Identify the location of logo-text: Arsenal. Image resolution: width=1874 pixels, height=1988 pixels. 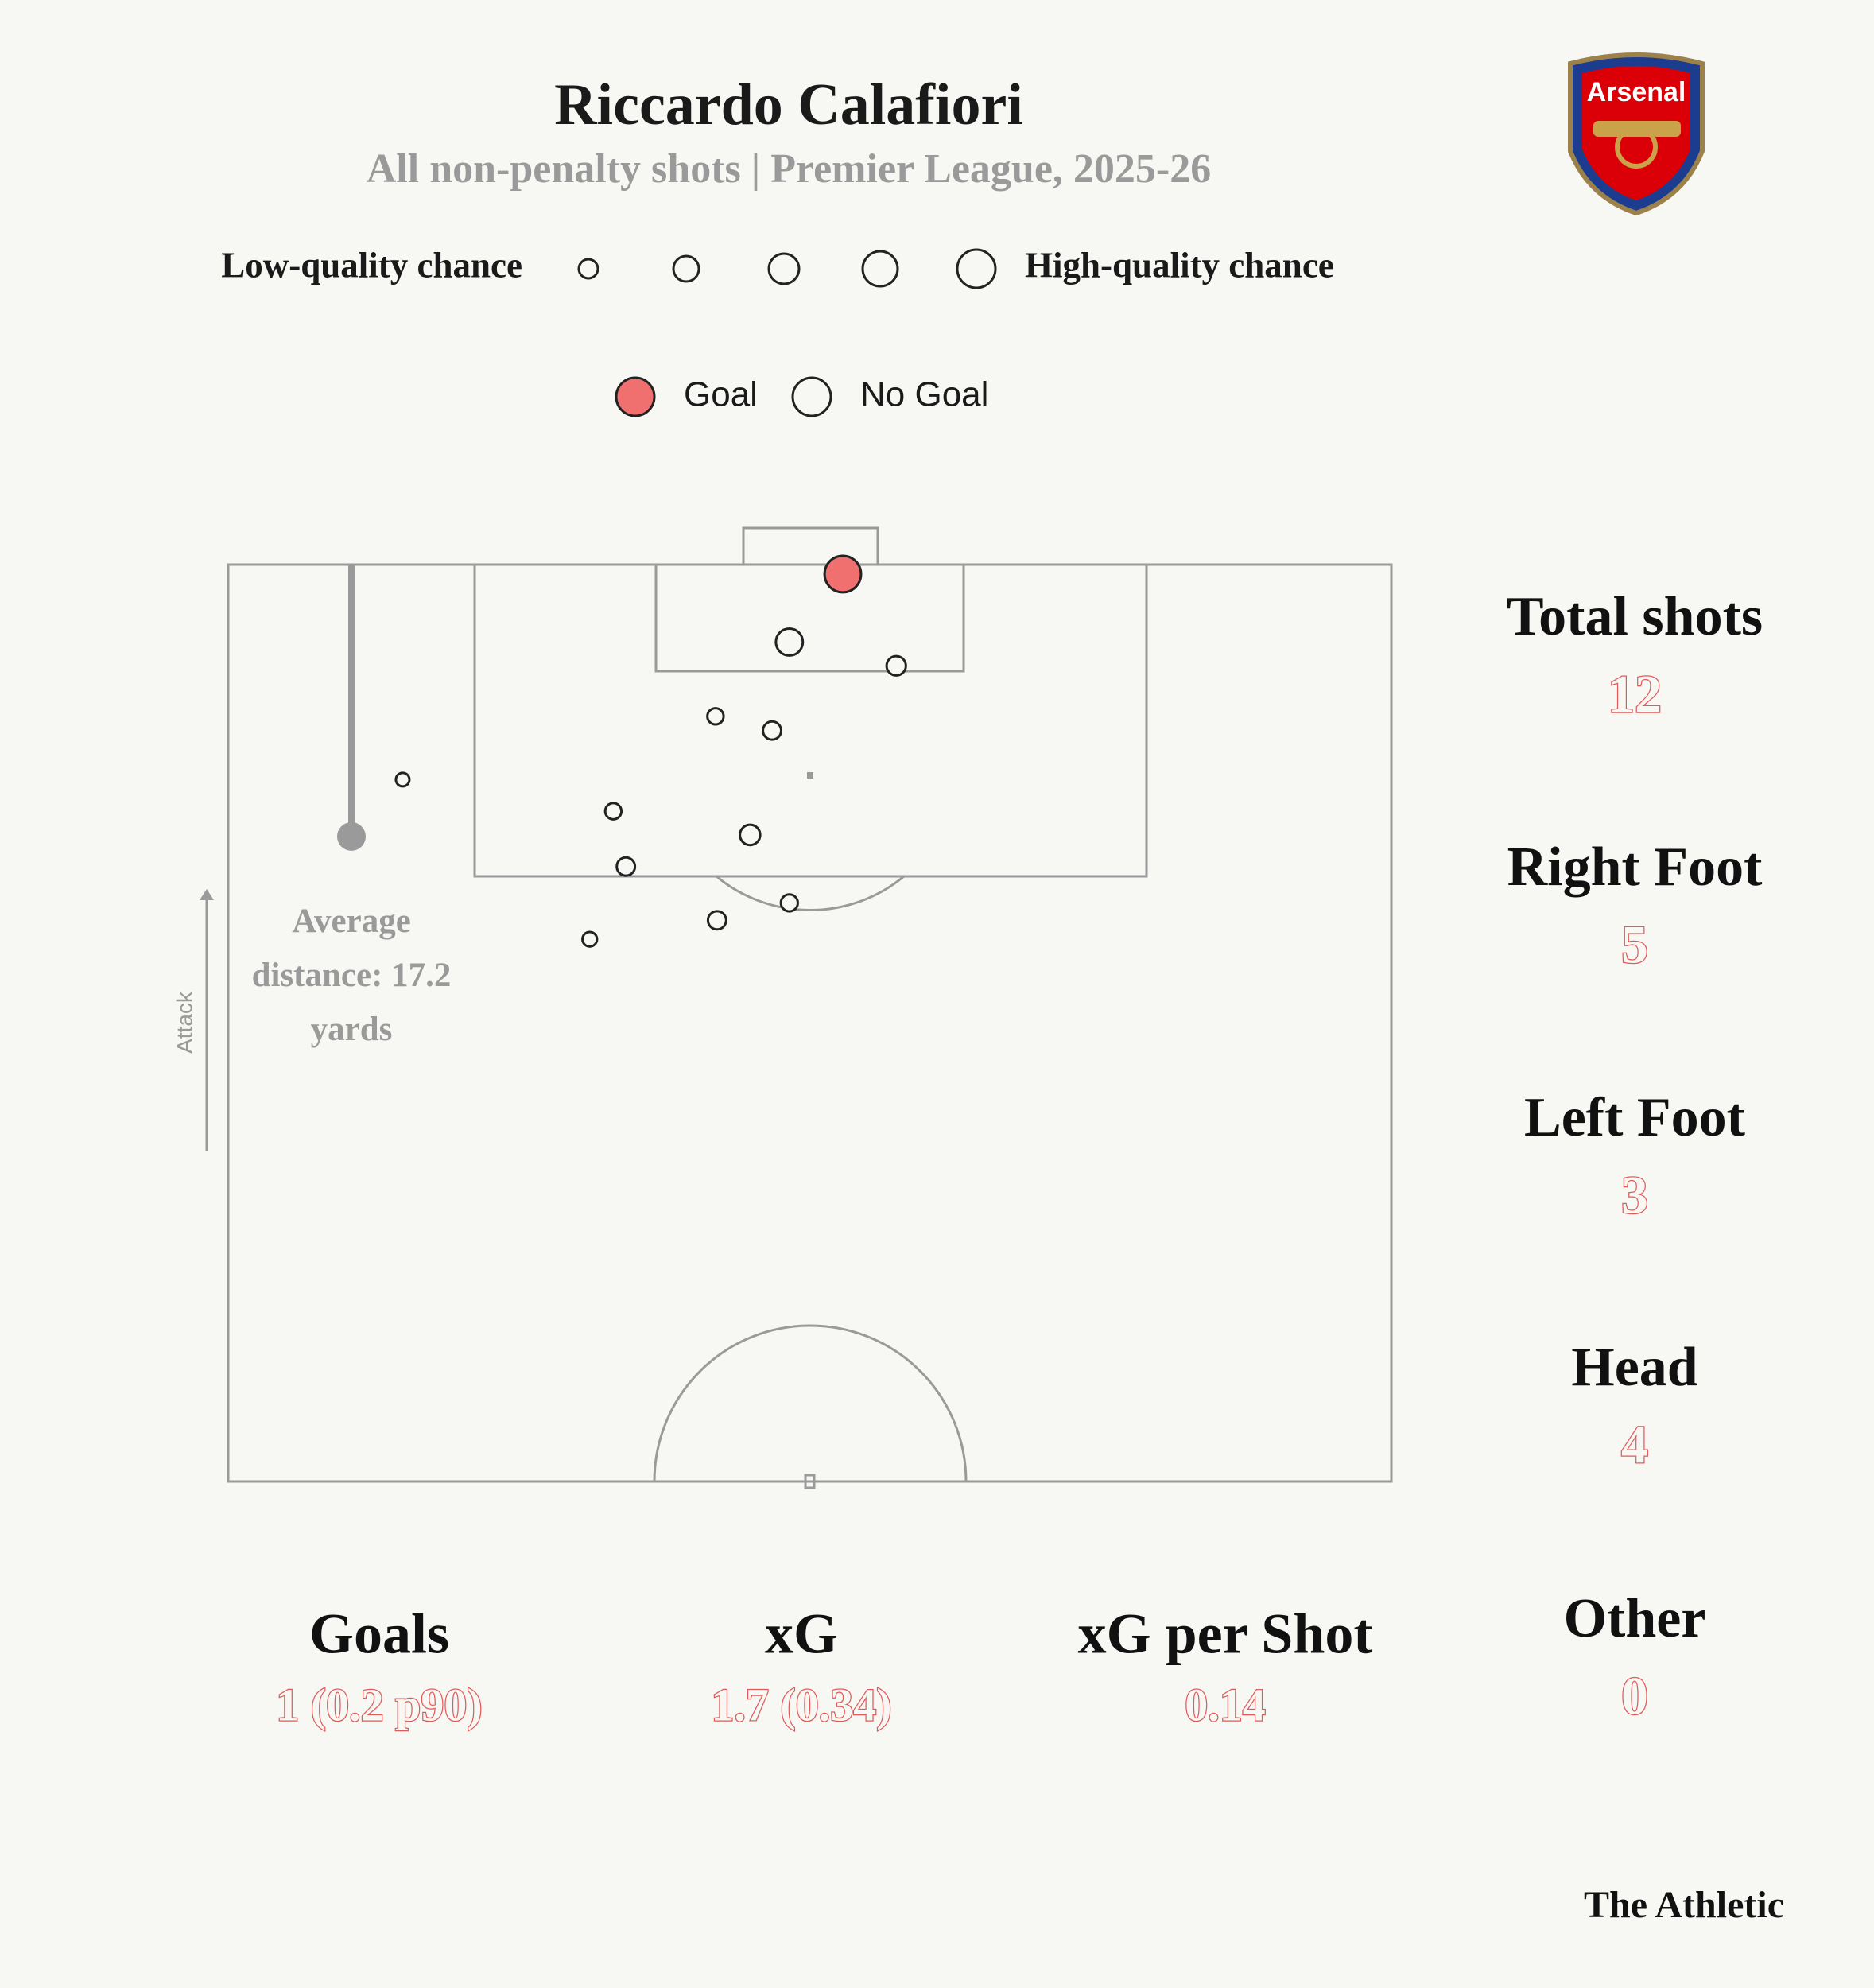
(1636, 92).